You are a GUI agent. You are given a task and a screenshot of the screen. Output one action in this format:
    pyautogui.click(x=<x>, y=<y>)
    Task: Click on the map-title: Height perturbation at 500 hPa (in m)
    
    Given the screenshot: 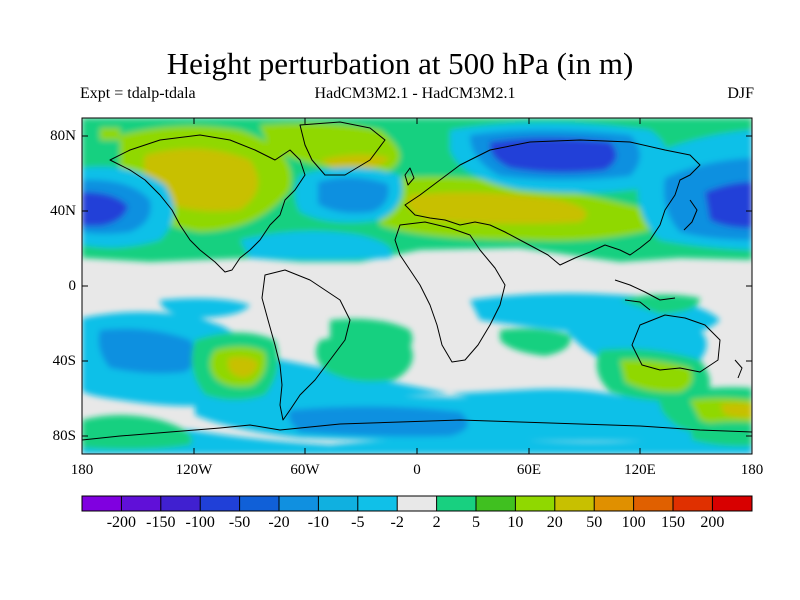 What is the action you would take?
    pyautogui.click(x=400, y=63)
    